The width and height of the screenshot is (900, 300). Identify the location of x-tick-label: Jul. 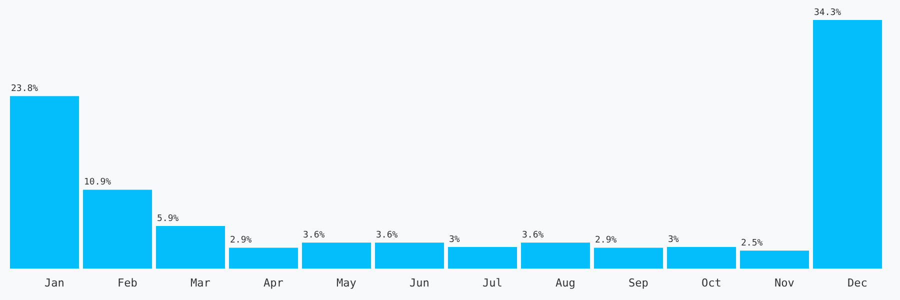
(492, 283).